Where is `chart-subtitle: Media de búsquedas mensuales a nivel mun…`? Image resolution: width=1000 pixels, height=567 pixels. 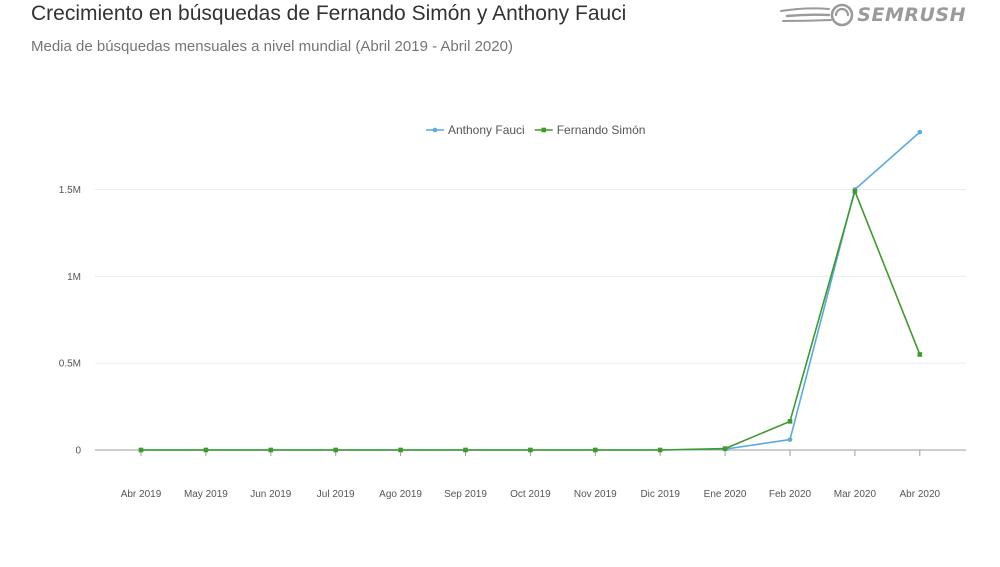 chart-subtitle: Media de búsquedas mensuales a nivel mun… is located at coordinates (272, 46).